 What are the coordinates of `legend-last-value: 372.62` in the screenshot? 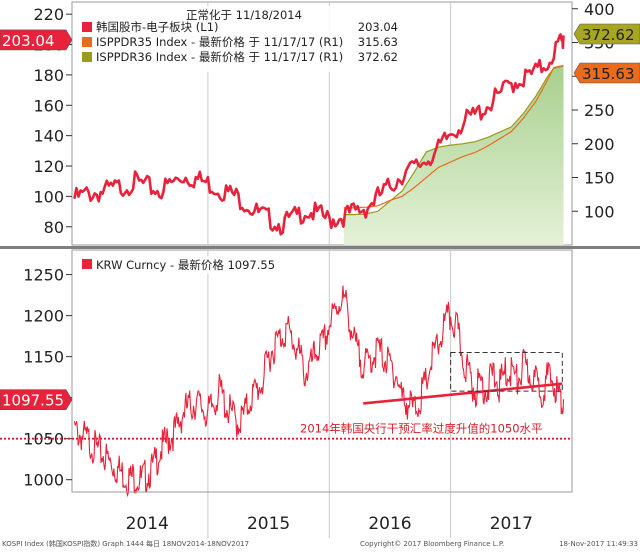 It's located at (378, 57).